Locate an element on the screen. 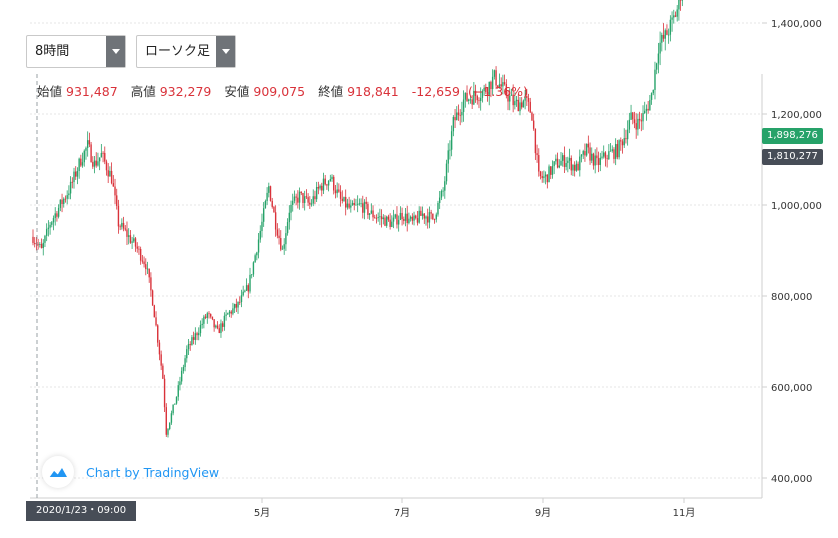  tradingview-watermark: Chart by TradingView is located at coordinates (130, 472).